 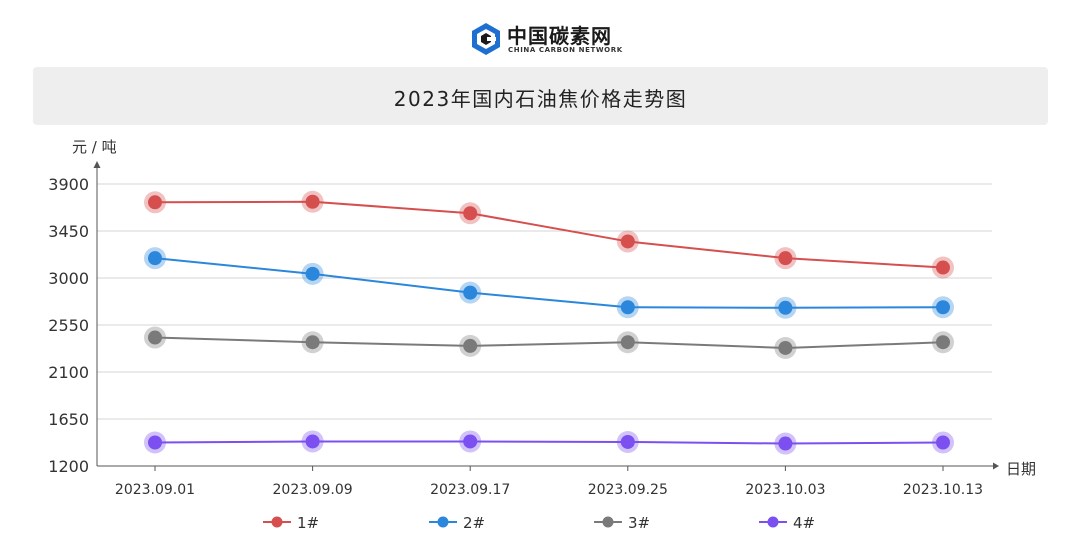 I want to click on logo-mark-icon, so click(x=486, y=39).